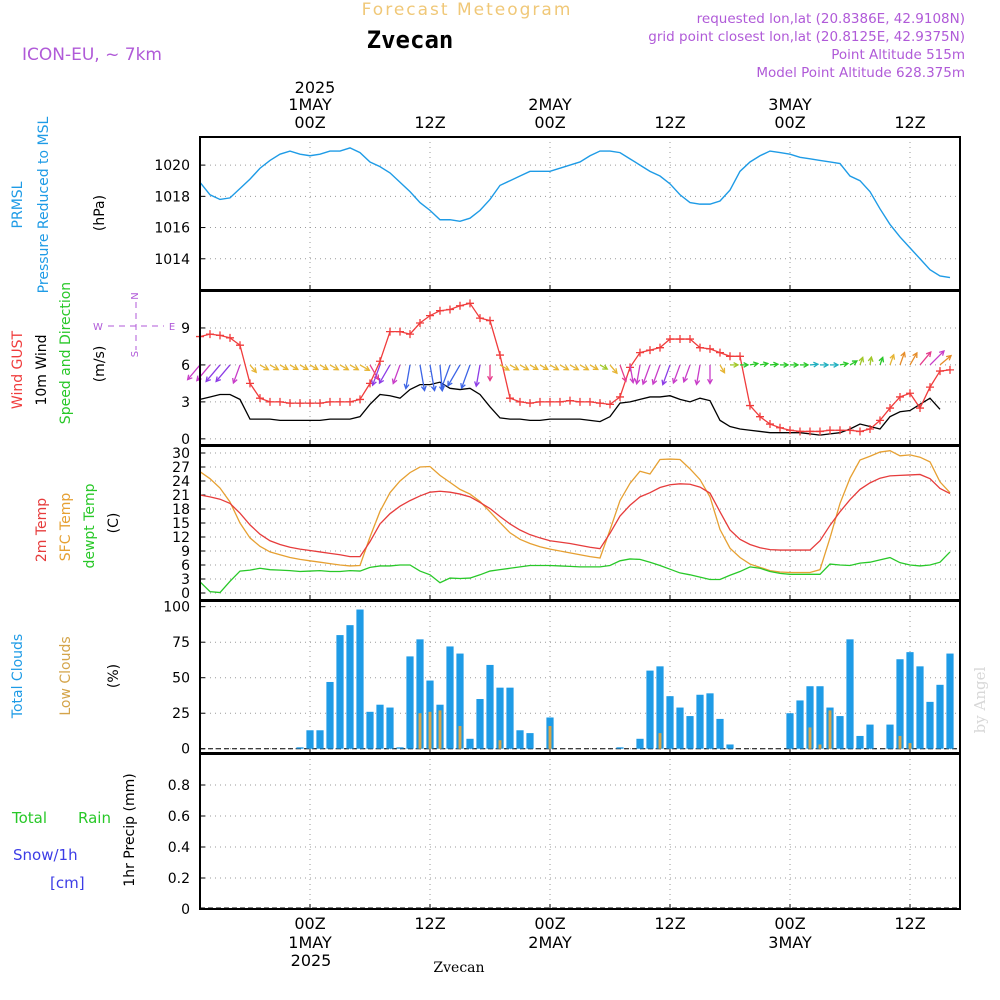  What do you see at coordinates (44, 204) in the screenshot?
I see `pressure-label-2: Pressure Reduced to MSL` at bounding box center [44, 204].